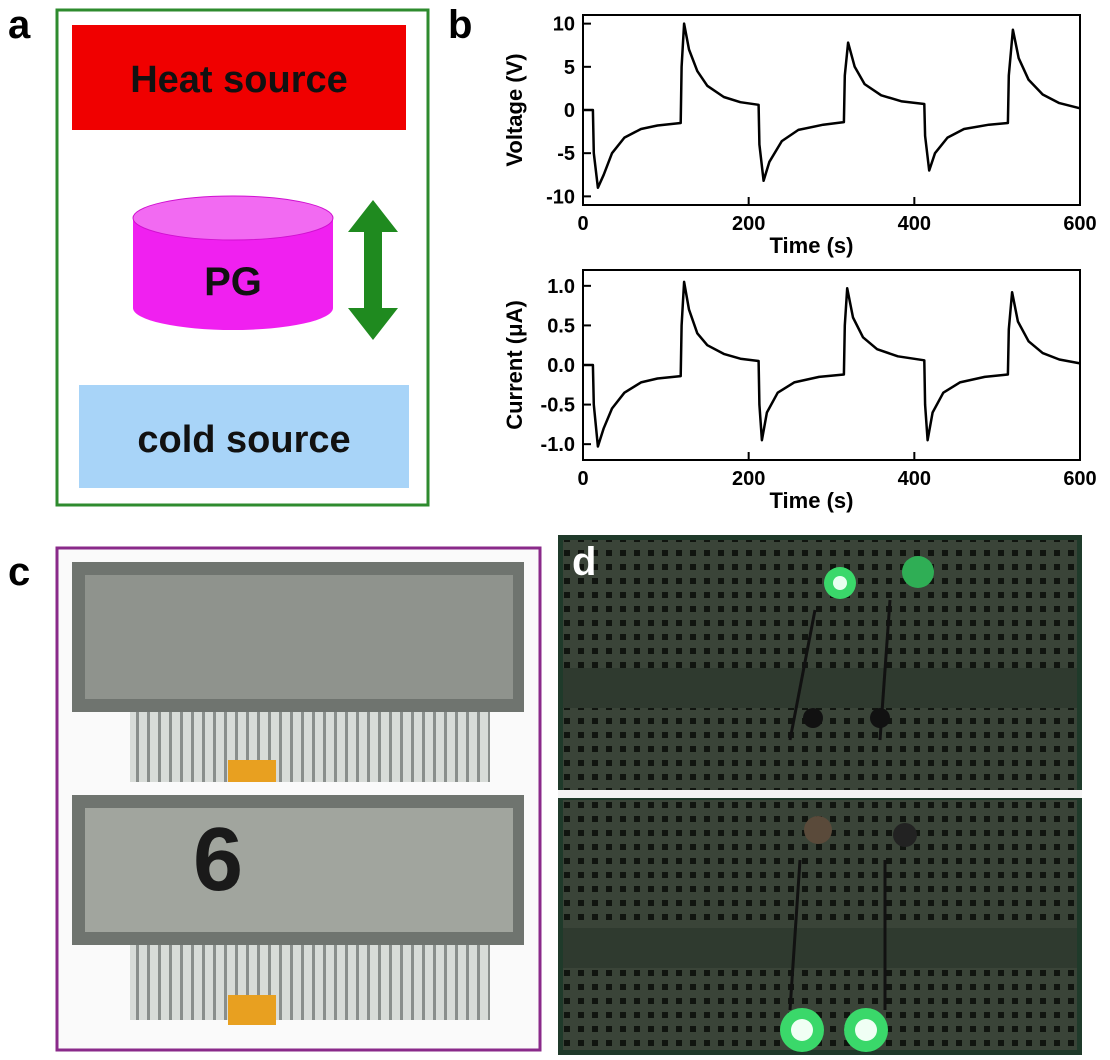 This screenshot has width=1110, height=1060. I want to click on panel-label: b, so click(460, 25).